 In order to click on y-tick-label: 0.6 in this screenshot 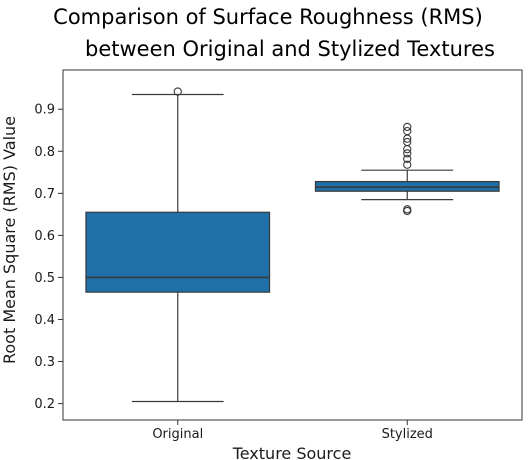, I will do `click(44, 236)`.